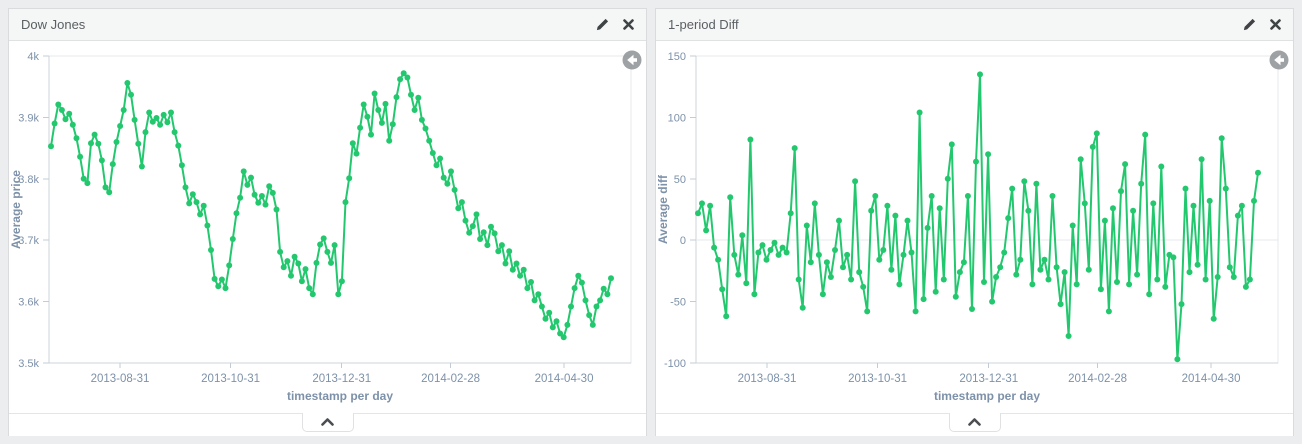  Describe the element at coordinates (28, 241) in the screenshot. I see `svg-text: 3.7k` at that location.